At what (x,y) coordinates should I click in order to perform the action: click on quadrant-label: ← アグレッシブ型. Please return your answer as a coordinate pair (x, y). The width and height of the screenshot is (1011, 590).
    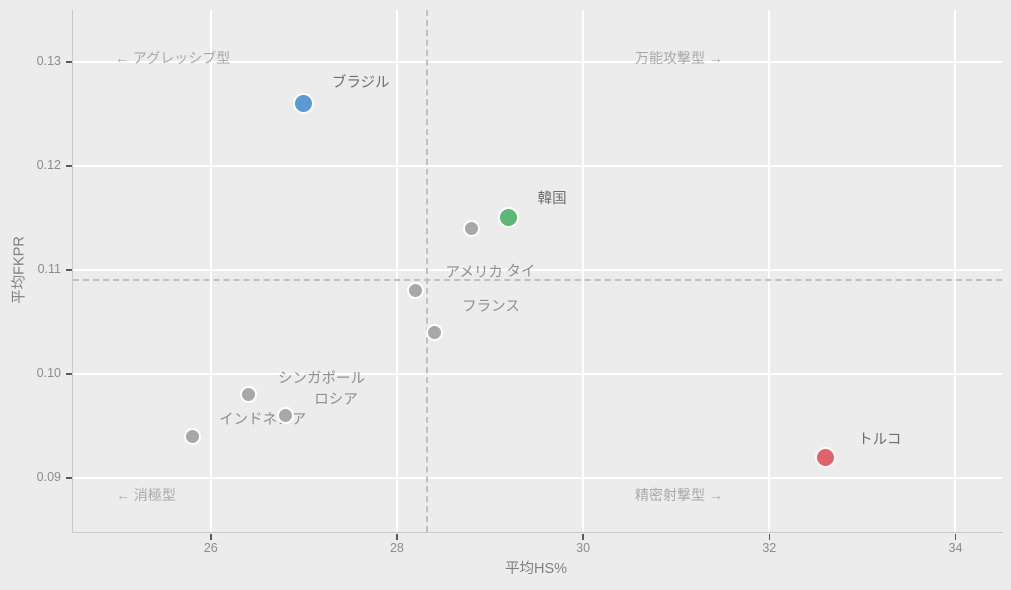
    Looking at the image, I should click on (173, 58).